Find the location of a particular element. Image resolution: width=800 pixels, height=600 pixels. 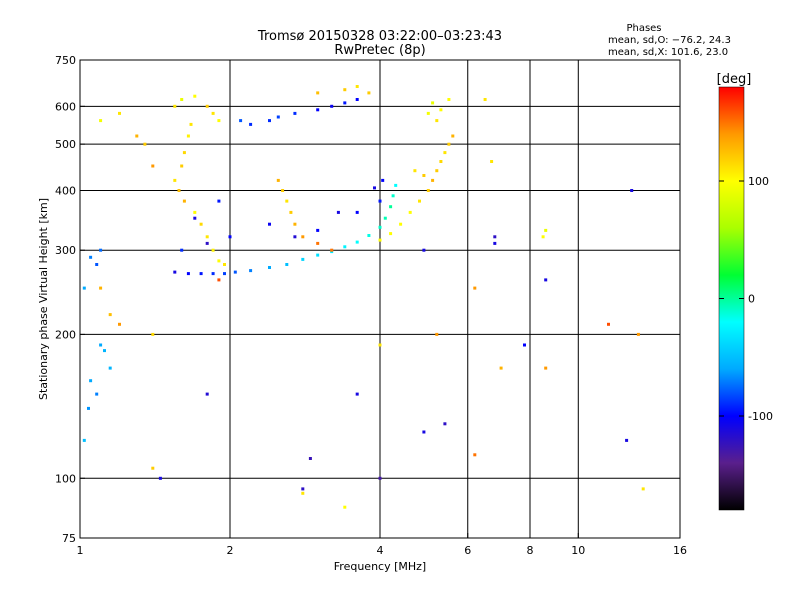

stats-line-x: mean, sd,X: 101.6, 23.0 is located at coordinates (668, 52).